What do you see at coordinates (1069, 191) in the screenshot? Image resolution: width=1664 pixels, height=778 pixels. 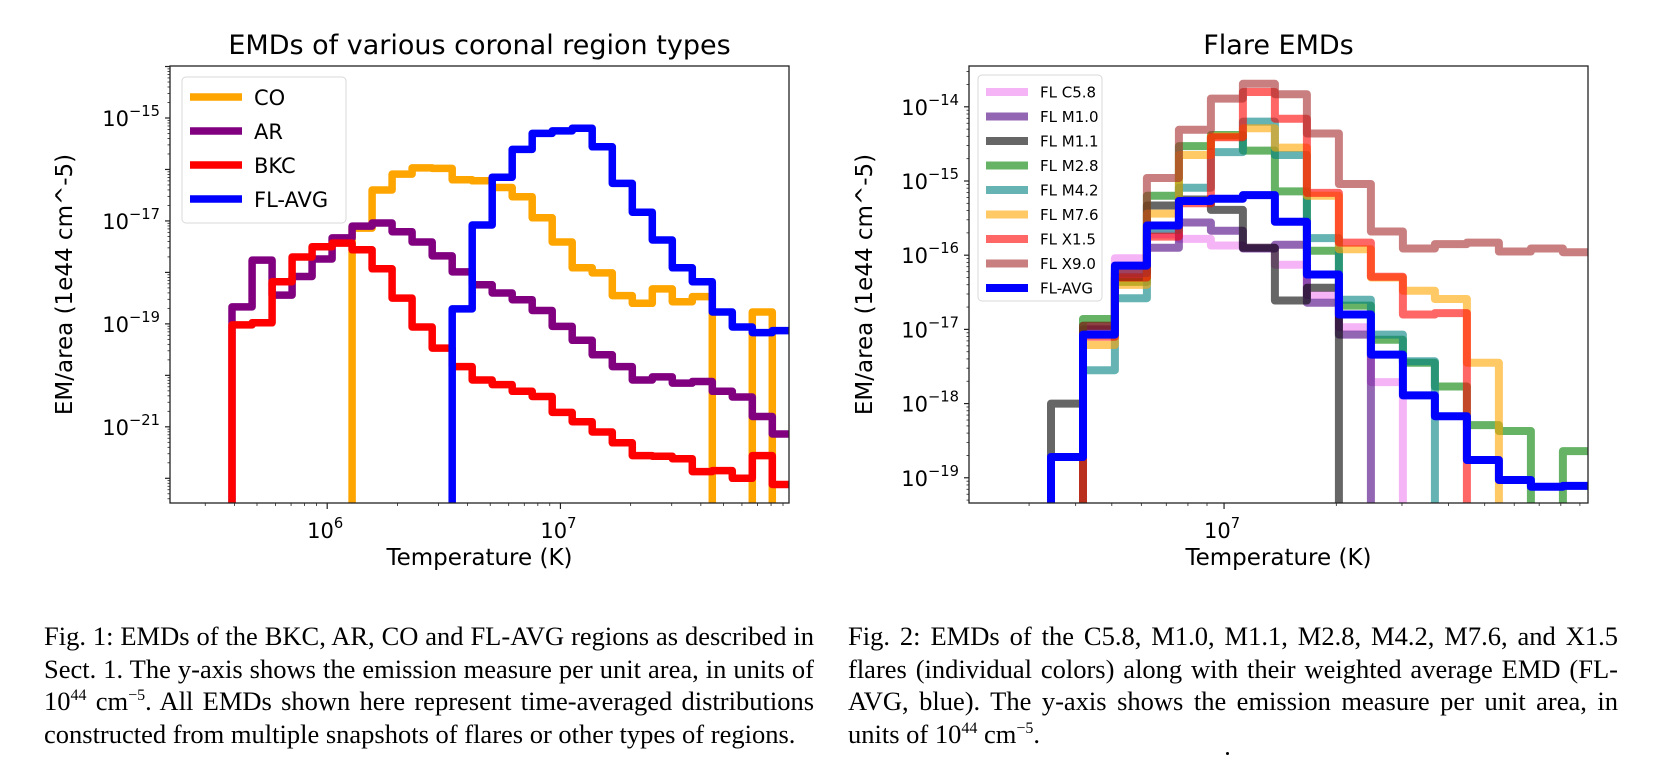 I see `legend-label: FL M4.2` at bounding box center [1069, 191].